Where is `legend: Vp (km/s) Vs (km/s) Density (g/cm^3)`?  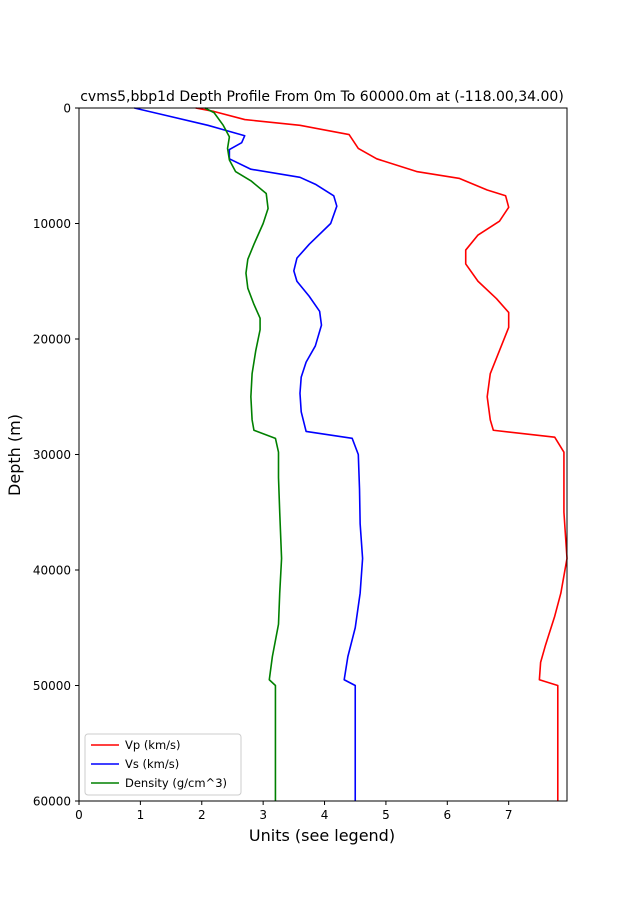
legend: Vp (km/s) Vs (km/s) Density (g/cm^3) is located at coordinates (163, 764).